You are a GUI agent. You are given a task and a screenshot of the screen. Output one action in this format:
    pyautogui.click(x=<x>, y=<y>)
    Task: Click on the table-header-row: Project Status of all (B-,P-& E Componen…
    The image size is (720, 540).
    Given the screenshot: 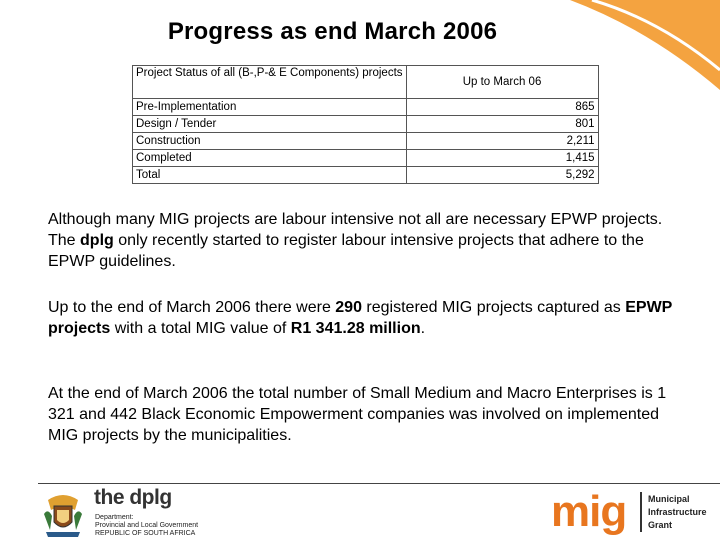 What is the action you would take?
    pyautogui.click(x=365, y=82)
    